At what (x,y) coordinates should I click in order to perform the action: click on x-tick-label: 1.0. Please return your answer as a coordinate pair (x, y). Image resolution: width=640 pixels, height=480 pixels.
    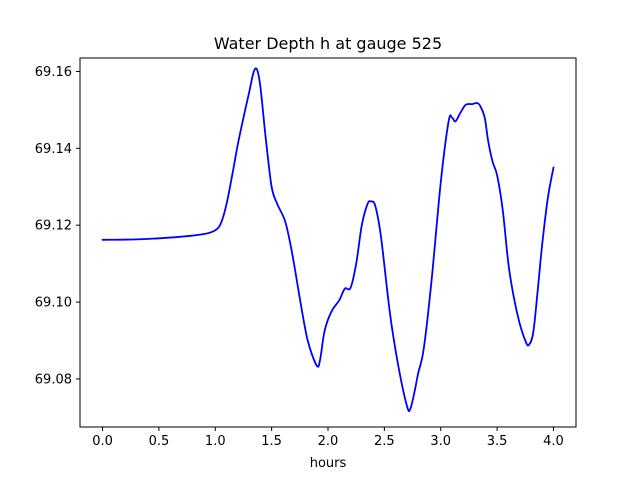
    Looking at the image, I should click on (215, 441).